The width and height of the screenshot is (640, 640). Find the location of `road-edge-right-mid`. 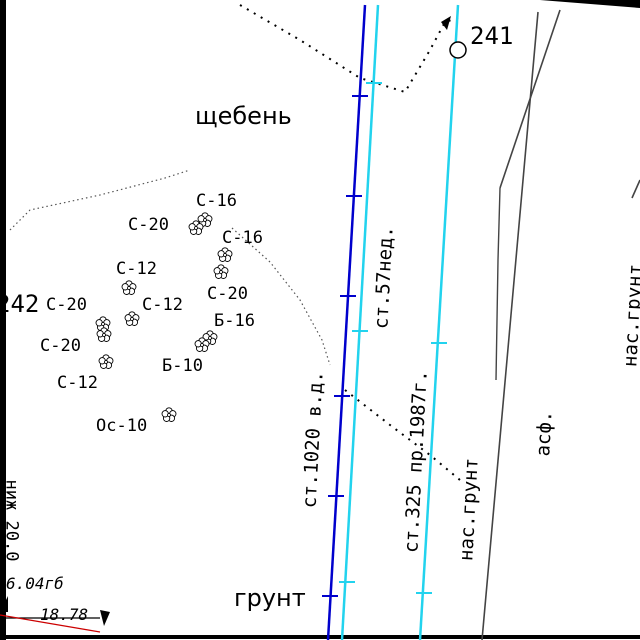

road-edge-right-mid is located at coordinates (498, 284).